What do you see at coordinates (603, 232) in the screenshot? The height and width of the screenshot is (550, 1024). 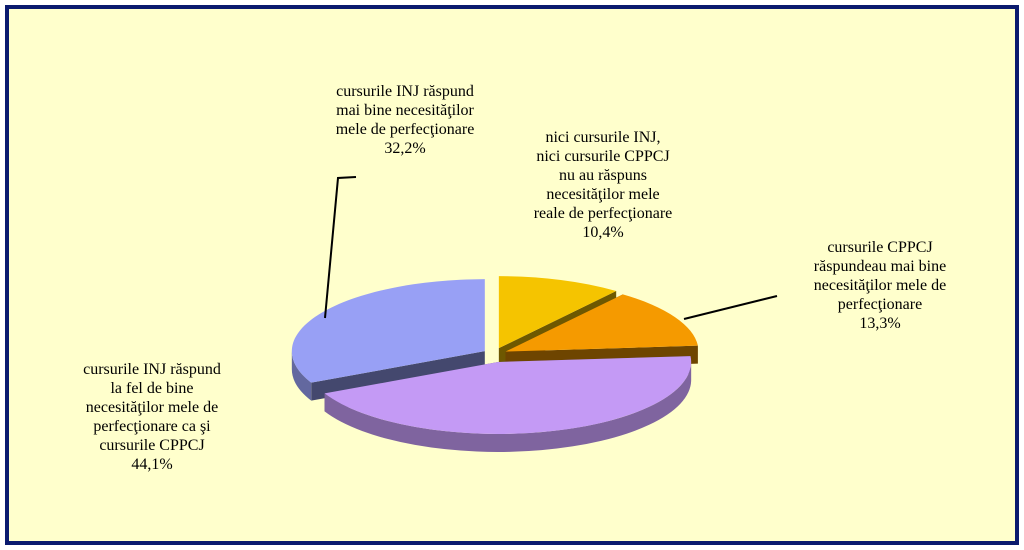 I see `value-label: 10,4%` at bounding box center [603, 232].